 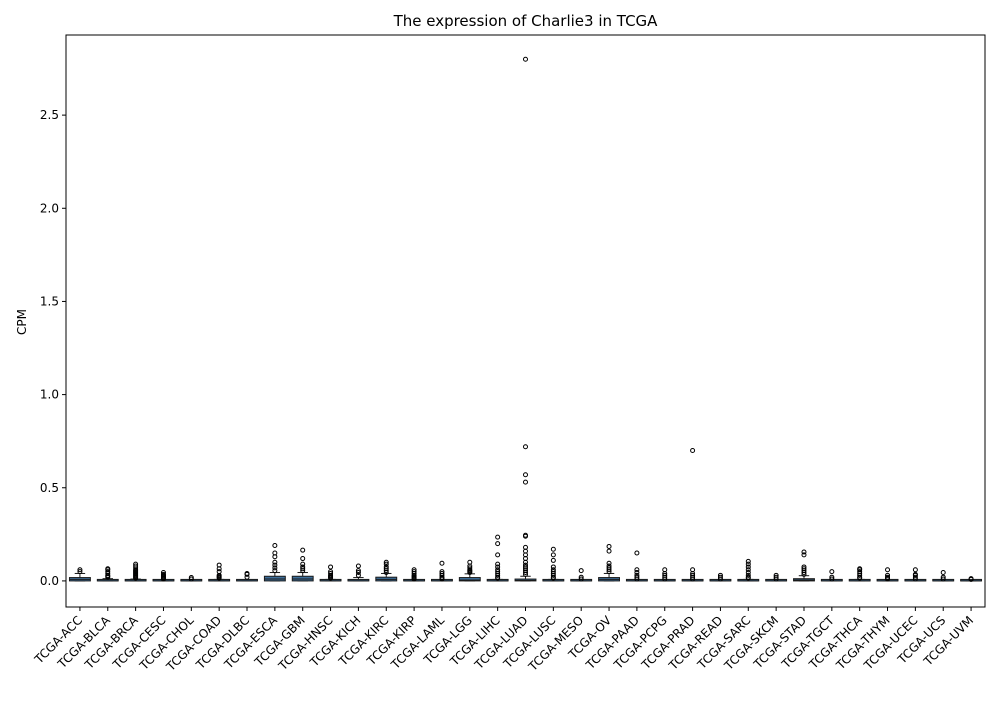 I want to click on y-tick-label: 0.0, so click(x=49, y=581).